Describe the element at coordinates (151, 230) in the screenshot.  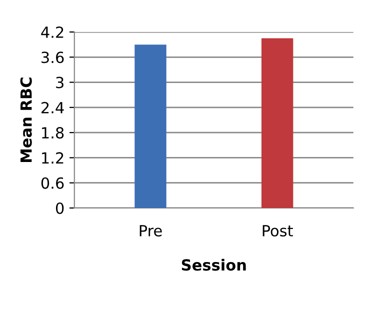
I see `x-tick-label: Pre` at that location.